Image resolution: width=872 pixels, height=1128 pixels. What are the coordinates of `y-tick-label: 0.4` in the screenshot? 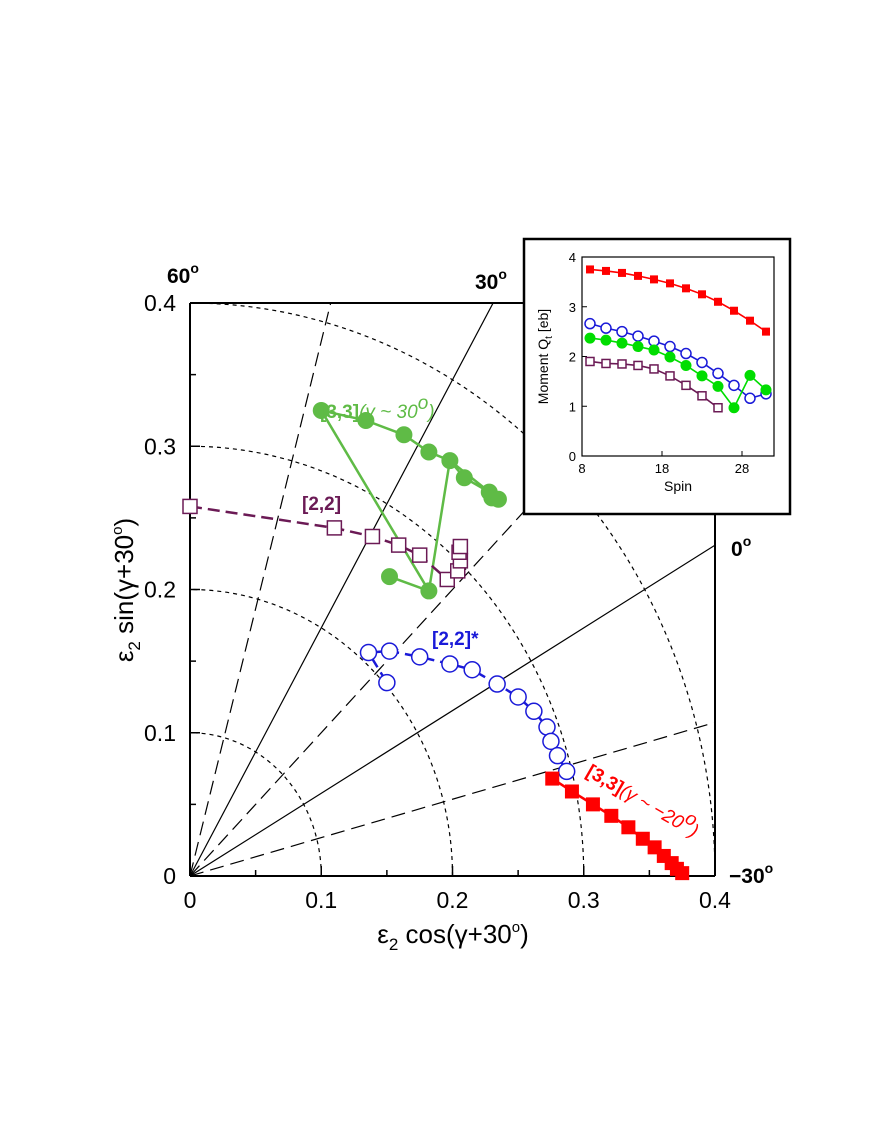 It's located at (160, 303).